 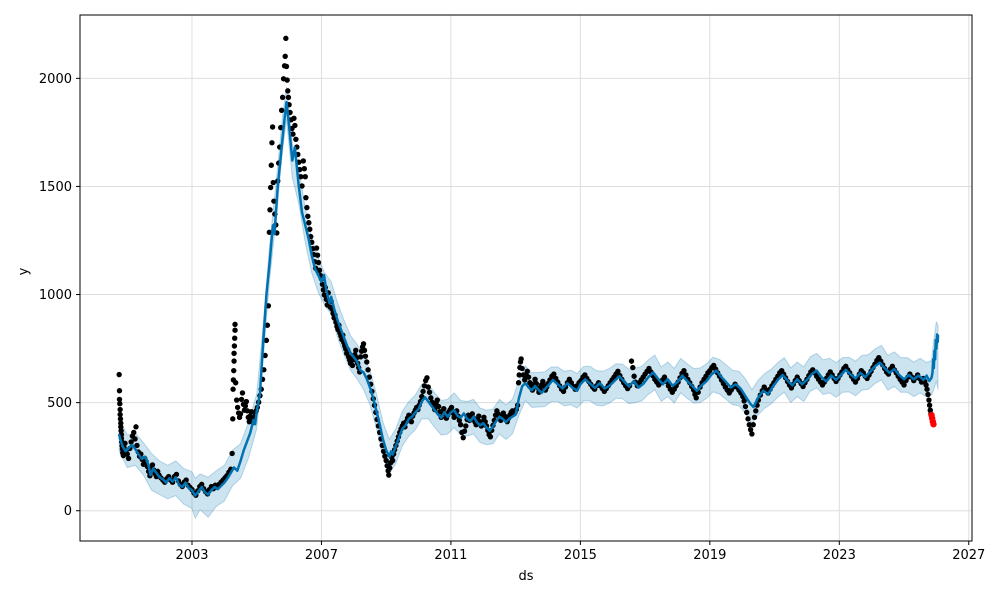 What do you see at coordinates (839, 555) in the screenshot?
I see `x-tick-label: 2023` at bounding box center [839, 555].